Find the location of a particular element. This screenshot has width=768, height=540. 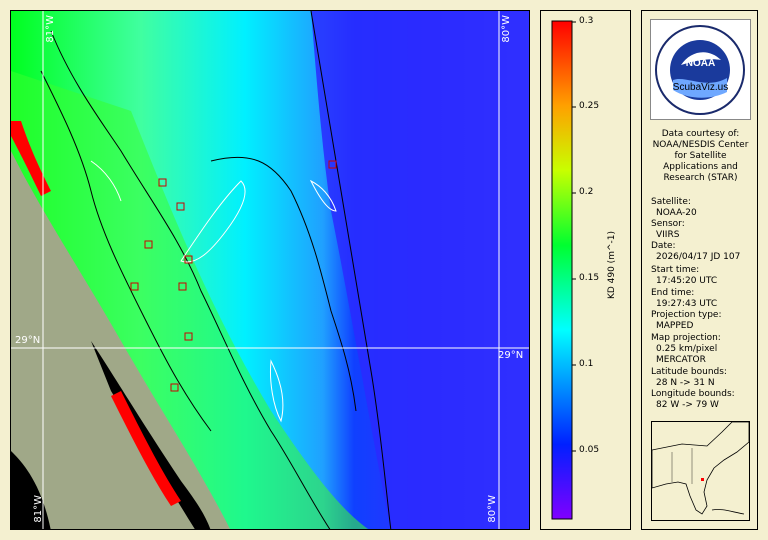

lon-bounds-value: 82 W -> 79 W is located at coordinates (687, 405).